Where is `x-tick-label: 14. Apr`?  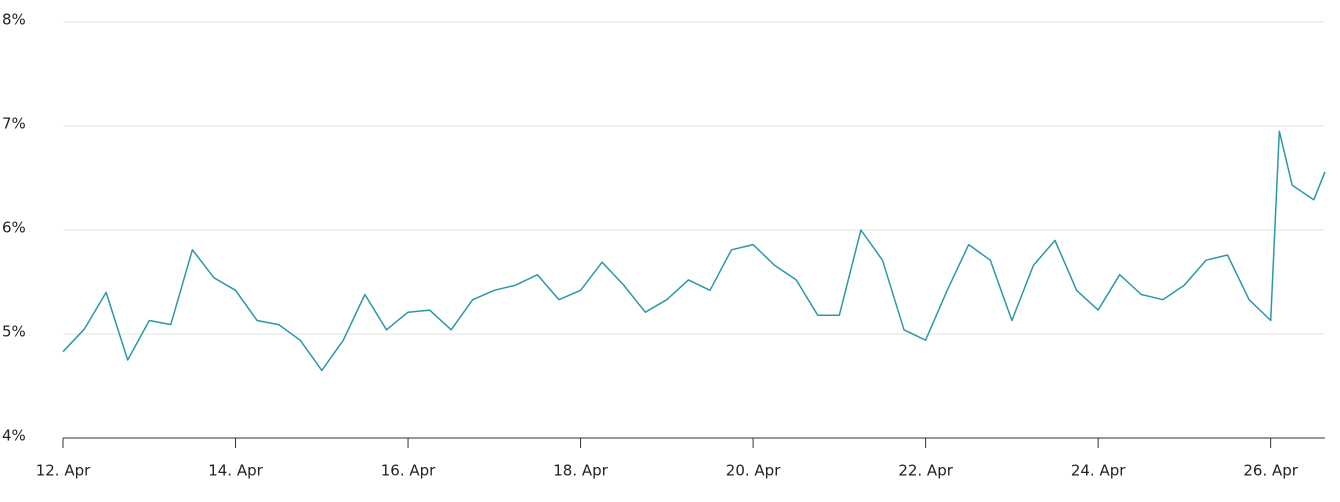 x-tick-label: 14. Apr is located at coordinates (235, 471).